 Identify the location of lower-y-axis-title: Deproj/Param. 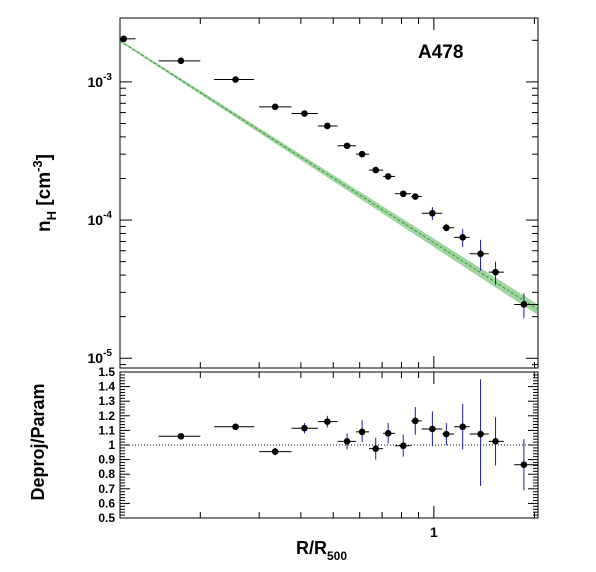
(38, 441).